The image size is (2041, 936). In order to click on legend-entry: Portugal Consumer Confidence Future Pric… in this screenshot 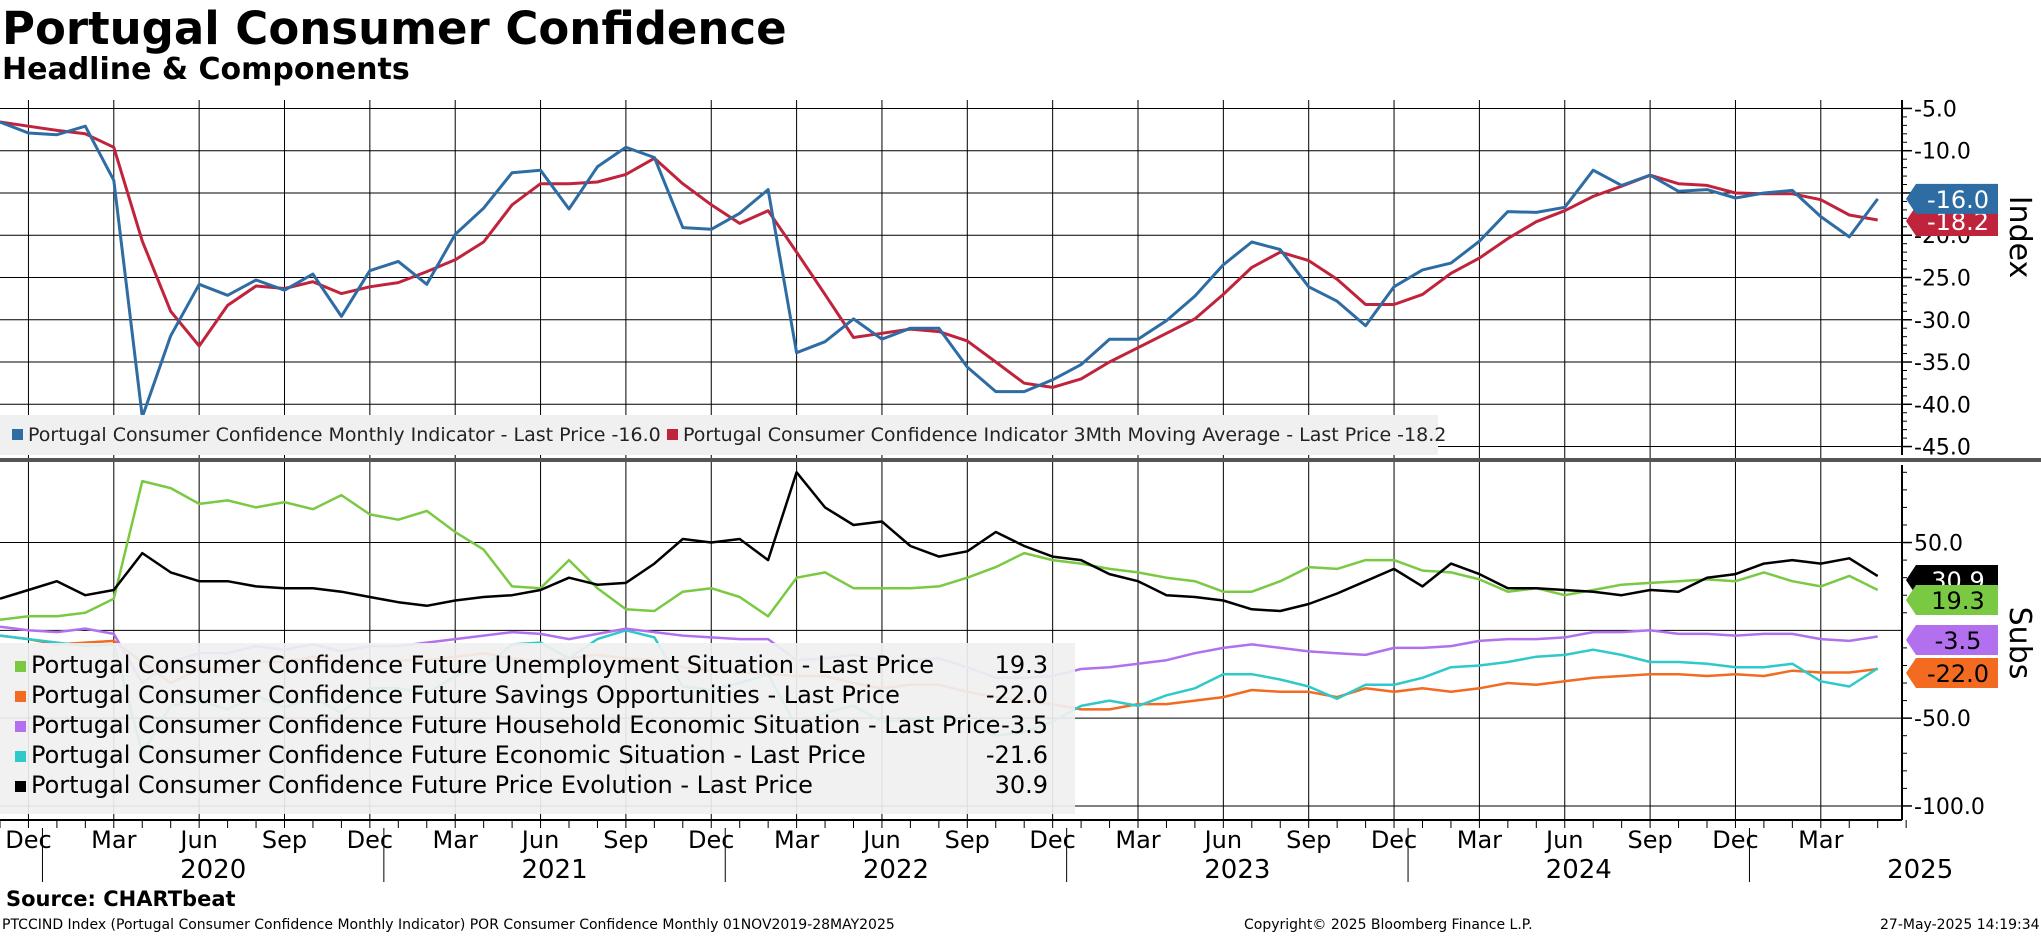, I will do `click(422, 785)`.